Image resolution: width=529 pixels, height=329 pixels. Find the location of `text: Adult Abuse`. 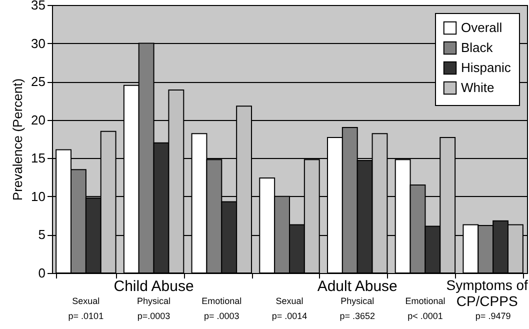

text: Adult Abuse is located at coordinates (357, 286).